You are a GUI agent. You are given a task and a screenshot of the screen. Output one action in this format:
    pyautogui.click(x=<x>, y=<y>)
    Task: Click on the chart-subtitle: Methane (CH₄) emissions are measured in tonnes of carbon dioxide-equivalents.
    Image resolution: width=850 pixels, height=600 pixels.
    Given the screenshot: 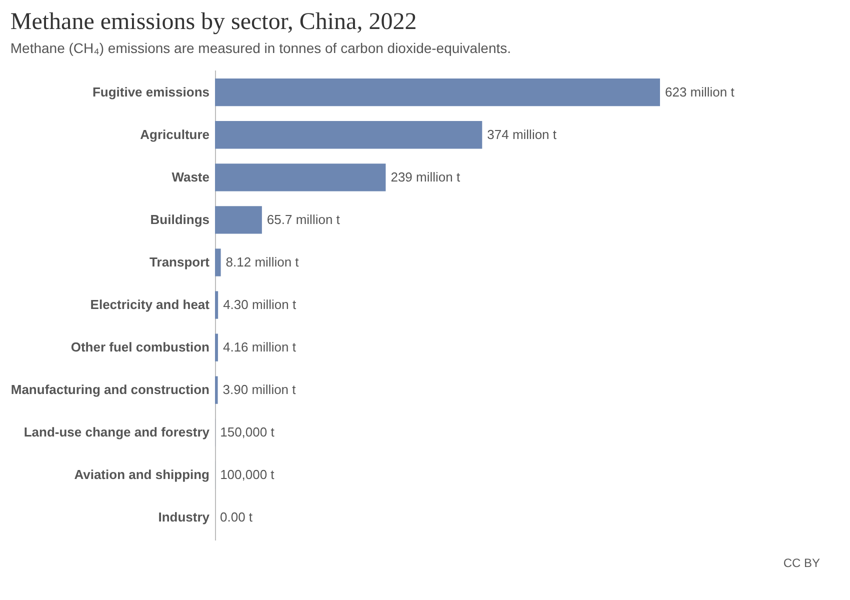 What is the action you would take?
    pyautogui.click(x=261, y=48)
    